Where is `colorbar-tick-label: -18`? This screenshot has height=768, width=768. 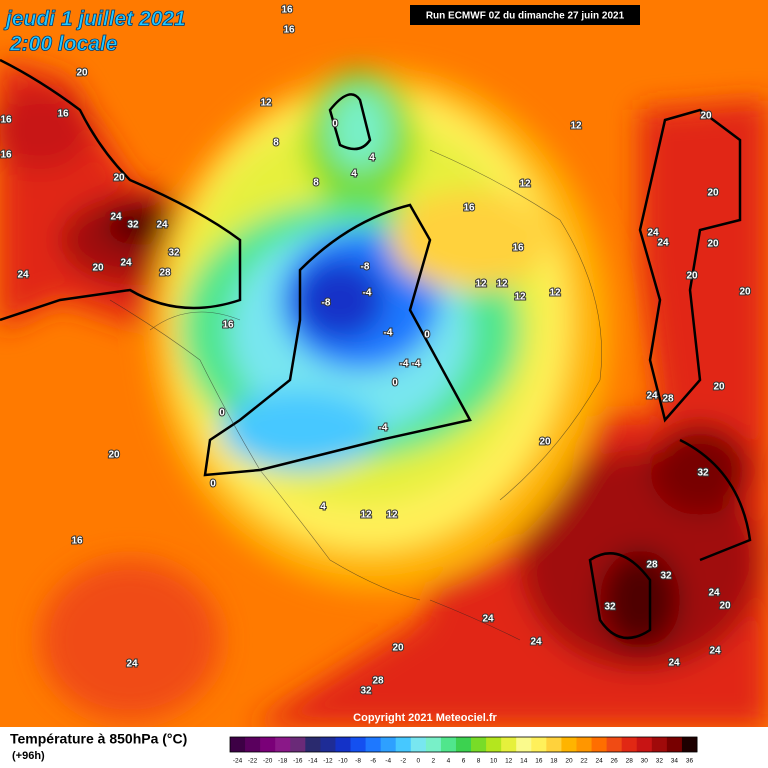 colorbar-tick-label: -18 is located at coordinates (283, 761).